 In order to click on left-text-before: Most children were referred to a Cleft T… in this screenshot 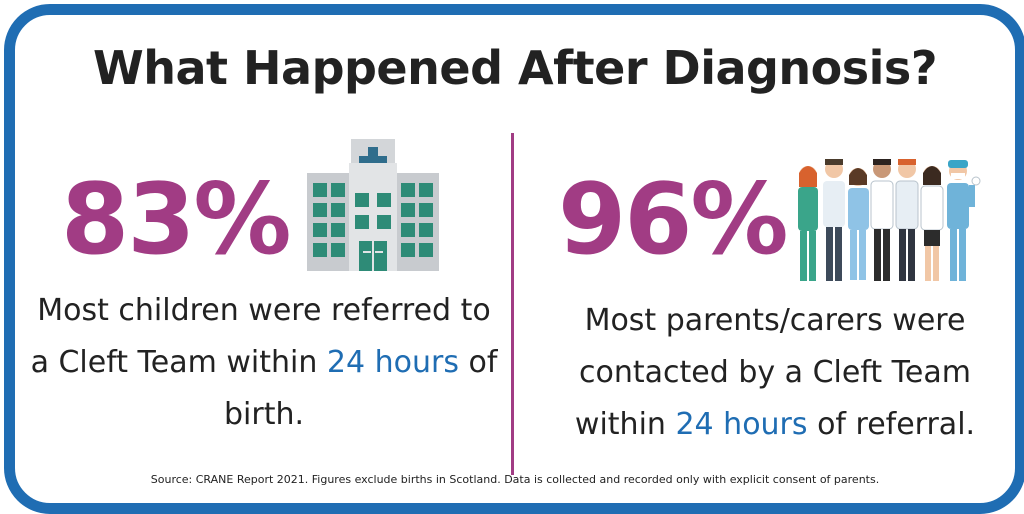, I will do `click(260, 336)`.